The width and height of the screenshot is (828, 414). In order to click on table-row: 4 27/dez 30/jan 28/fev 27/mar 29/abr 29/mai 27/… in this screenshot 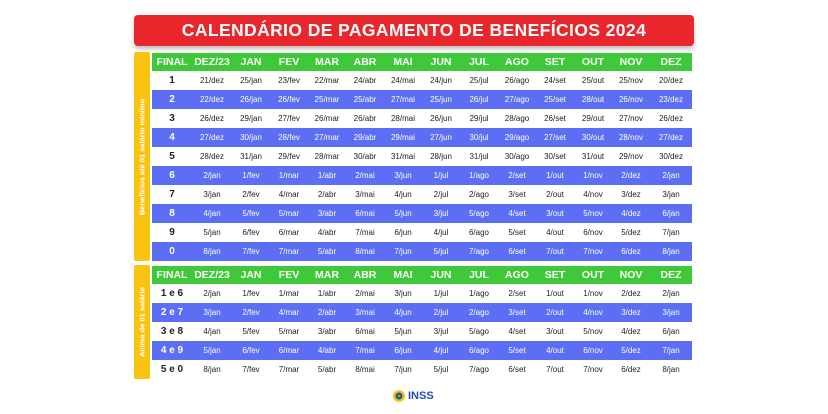, I will do `click(422, 137)`.